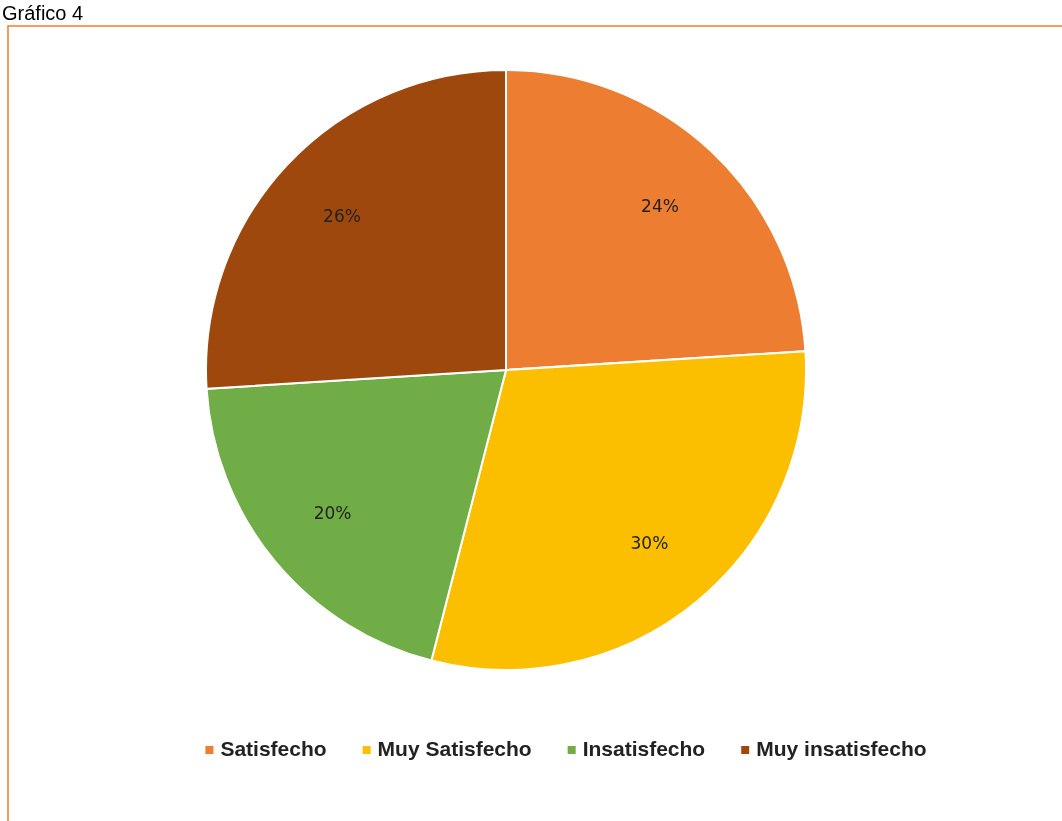  What do you see at coordinates (43, 13) in the screenshot?
I see `text: Gráfico 4` at bounding box center [43, 13].